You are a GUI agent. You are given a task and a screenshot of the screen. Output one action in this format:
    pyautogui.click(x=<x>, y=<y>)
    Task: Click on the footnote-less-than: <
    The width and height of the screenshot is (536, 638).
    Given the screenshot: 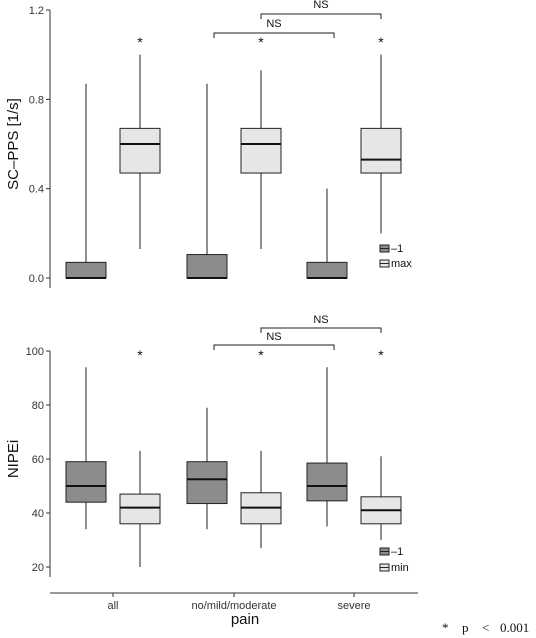 What is the action you would take?
    pyautogui.click(x=485, y=627)
    